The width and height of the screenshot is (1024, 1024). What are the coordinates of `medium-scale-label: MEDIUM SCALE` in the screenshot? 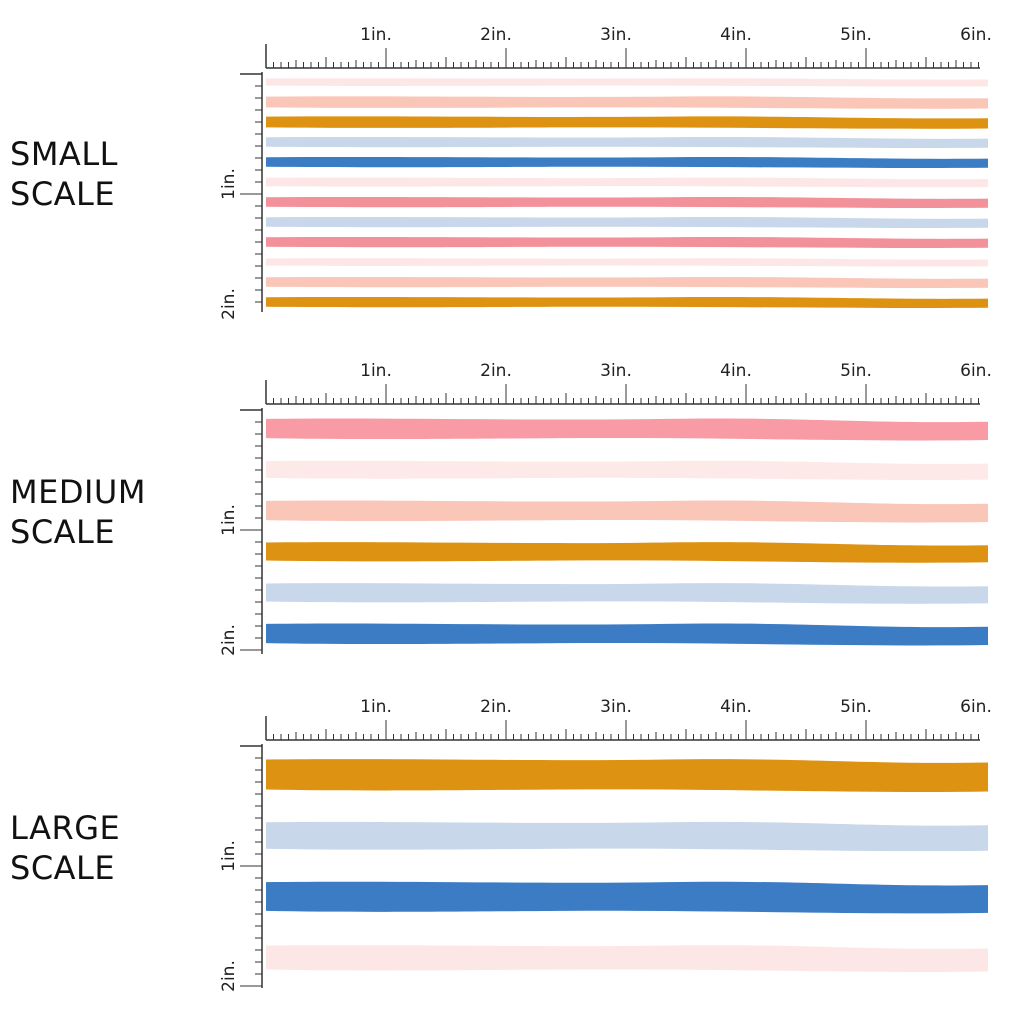 It's located at (78, 512).